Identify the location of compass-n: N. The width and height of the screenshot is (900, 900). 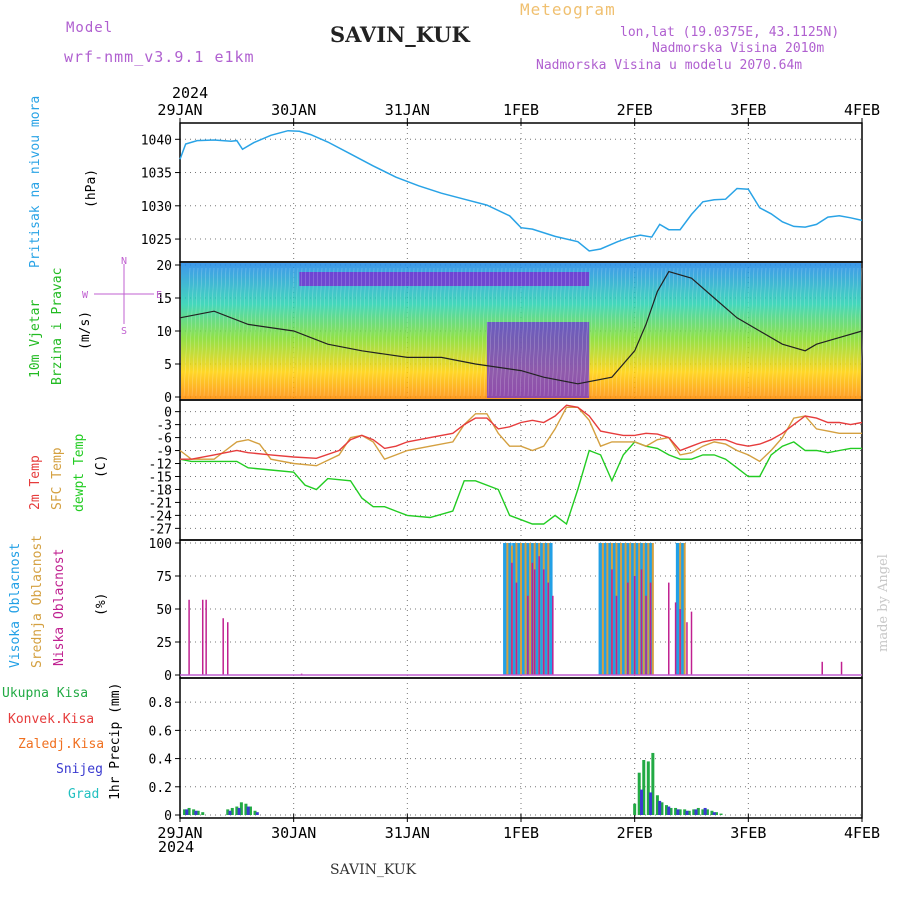
(124, 261).